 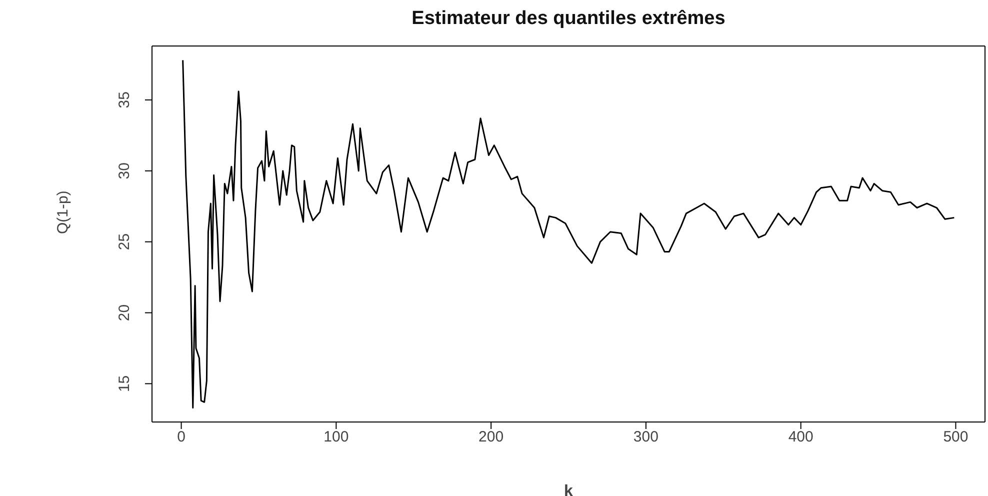 I want to click on x-tick-label: 300, so click(x=645, y=437).